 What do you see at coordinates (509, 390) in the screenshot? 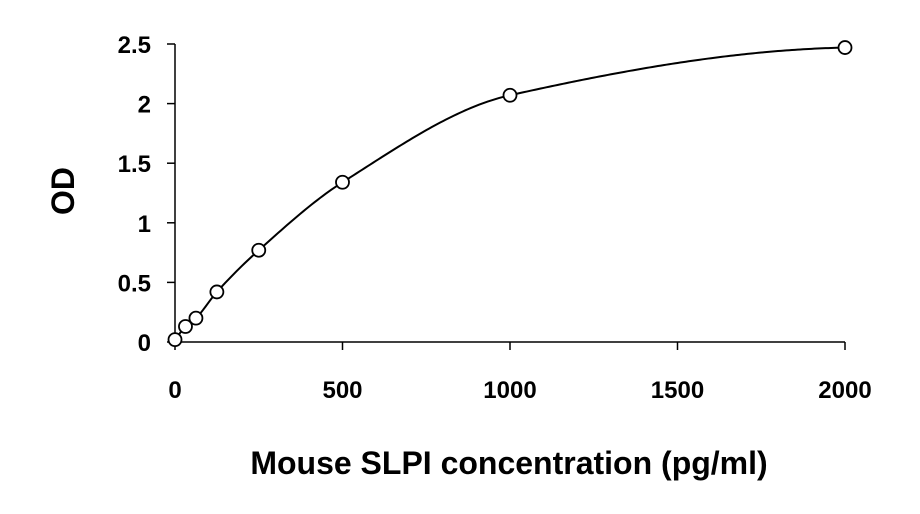
I see `x-tick-label: 1000` at bounding box center [509, 390].